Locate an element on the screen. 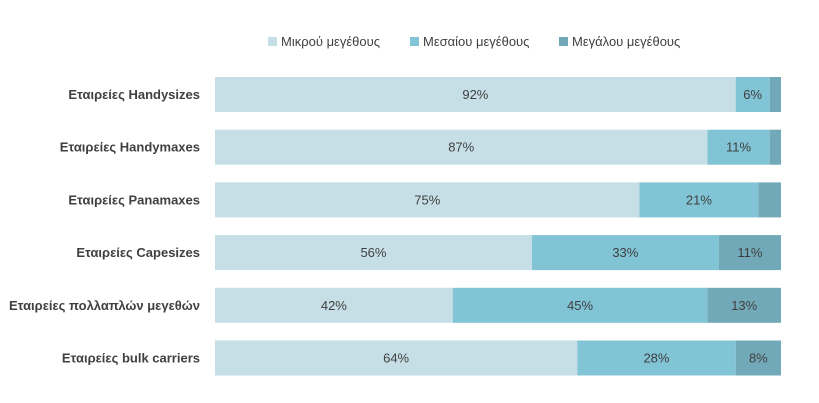 This screenshot has width=819, height=403. legend-label: Μεγάλου μεγέθους is located at coordinates (626, 41).